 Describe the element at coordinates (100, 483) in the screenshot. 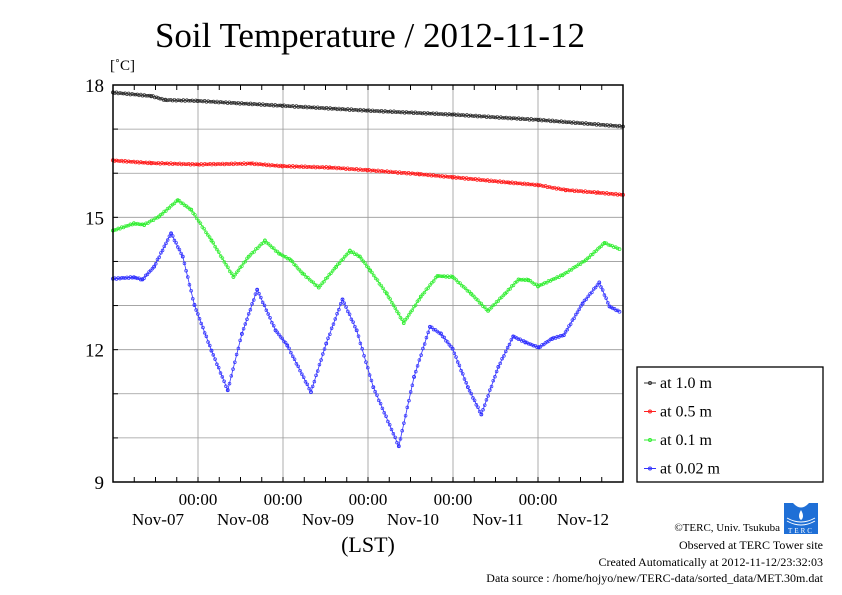

I see `y-tick-label: 9` at that location.